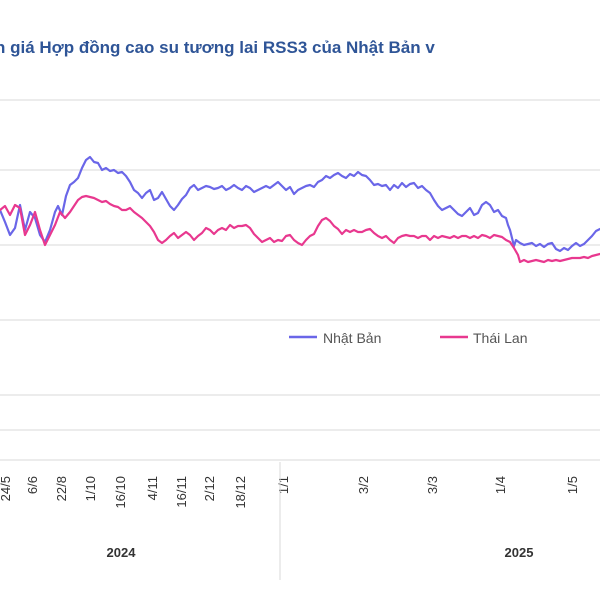  What do you see at coordinates (519, 552) in the screenshot?
I see `year-label-2025: 2025` at bounding box center [519, 552].